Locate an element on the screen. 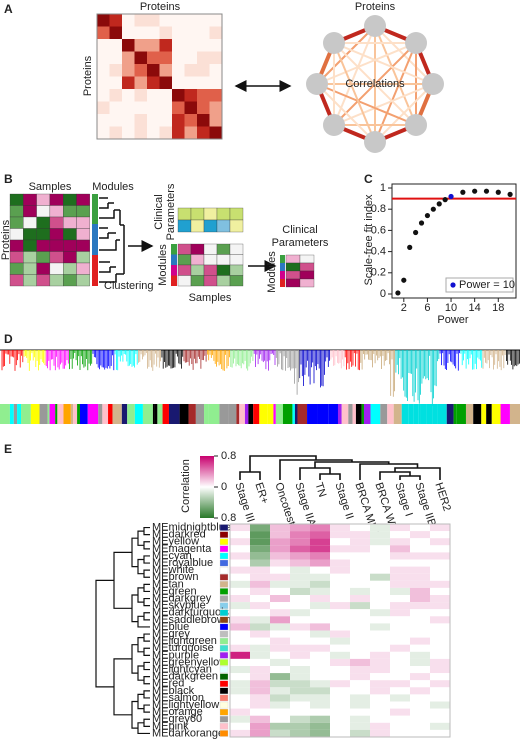 Image resolution: width=520 pixels, height=742 pixels. row-label: MEpurple is located at coordinates (175, 655).